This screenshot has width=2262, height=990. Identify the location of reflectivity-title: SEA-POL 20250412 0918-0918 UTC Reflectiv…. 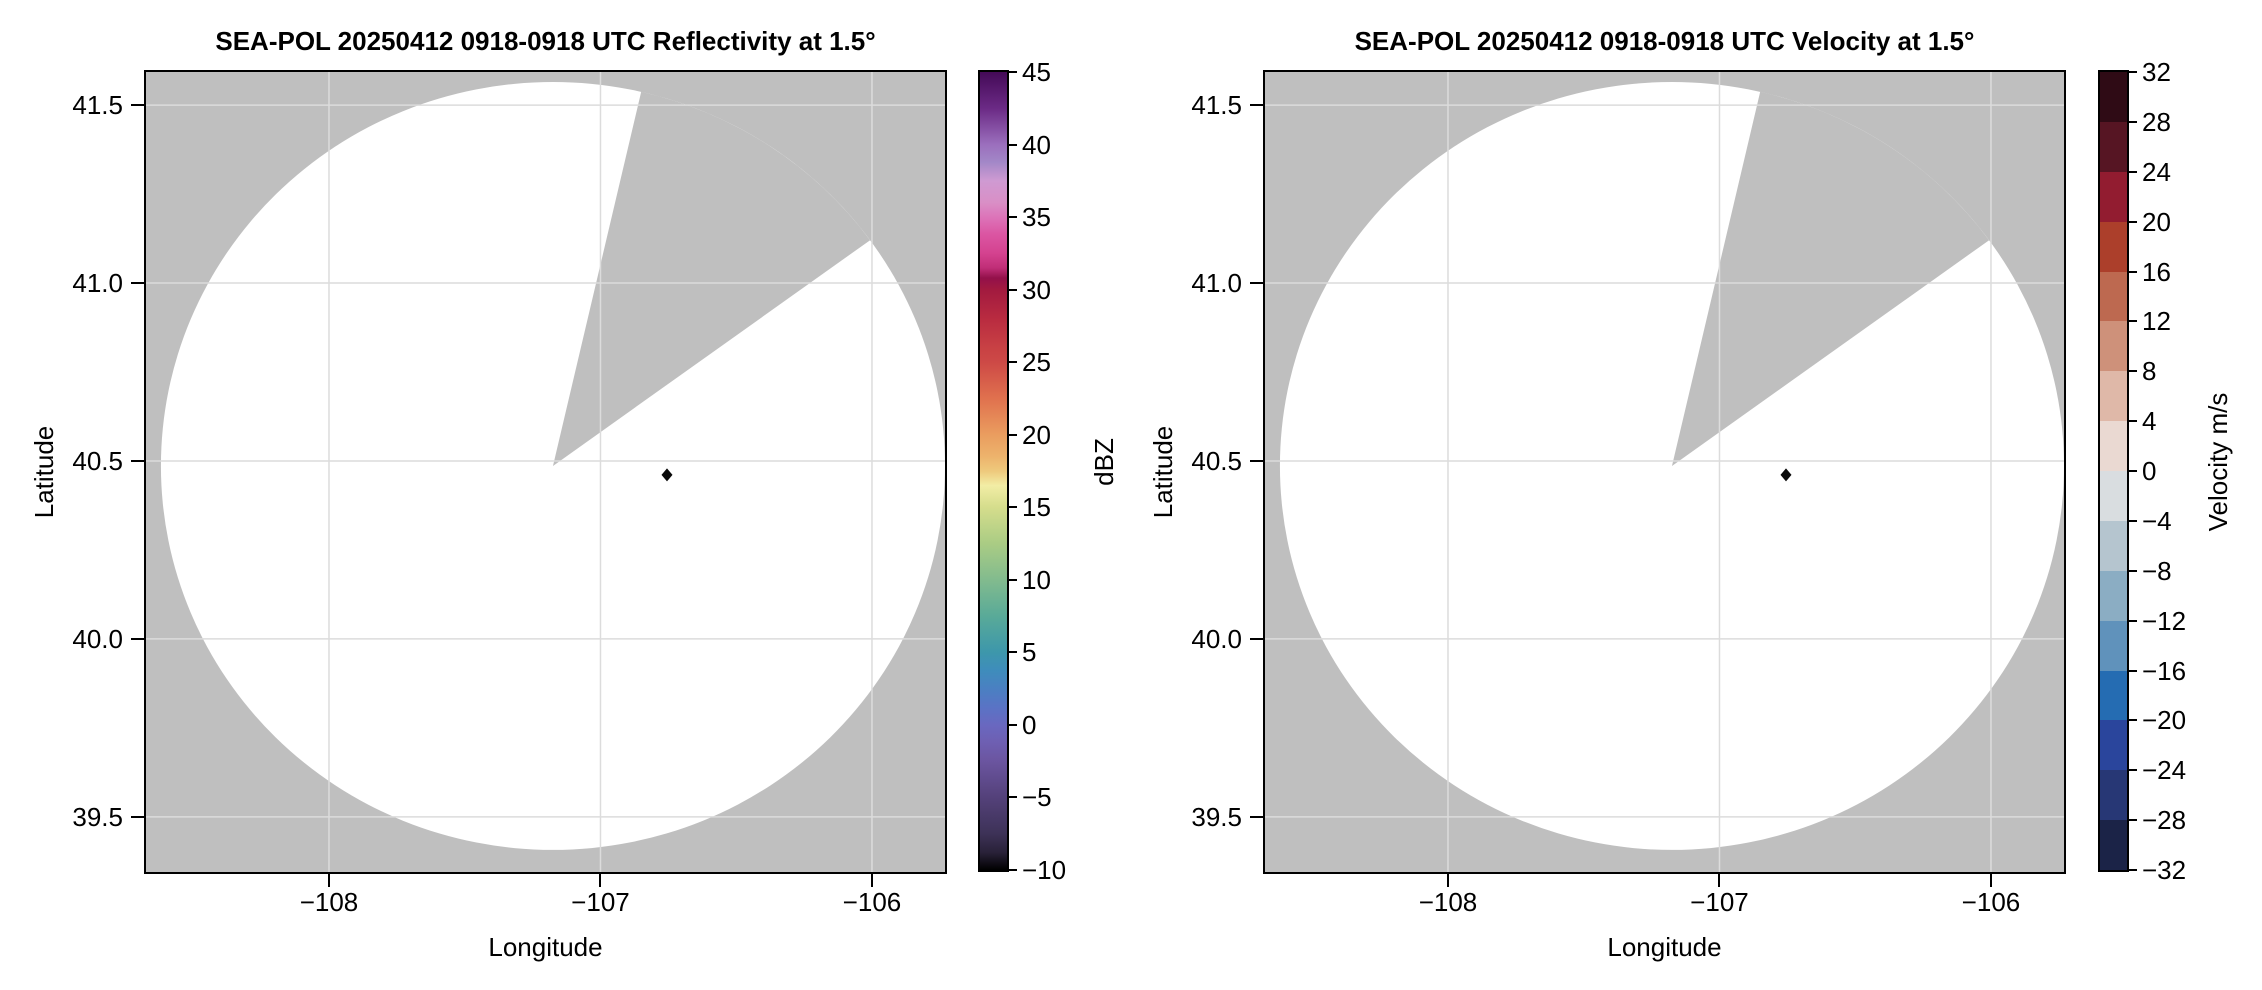
(545, 41).